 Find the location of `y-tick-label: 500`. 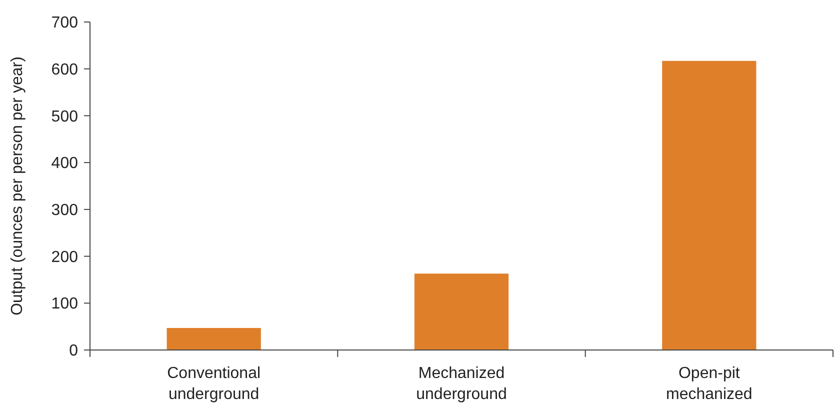

y-tick-label: 500 is located at coordinates (64, 117).